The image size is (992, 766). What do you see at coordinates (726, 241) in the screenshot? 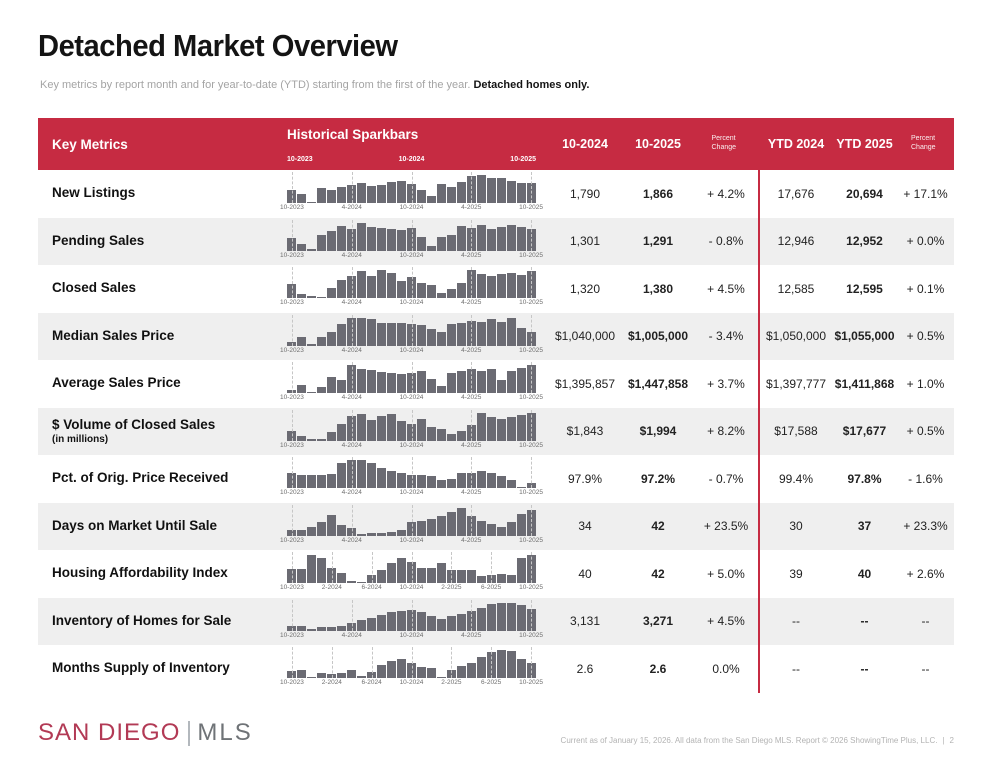
I see `value-month-pct-change: - 0.8%` at bounding box center [726, 241].